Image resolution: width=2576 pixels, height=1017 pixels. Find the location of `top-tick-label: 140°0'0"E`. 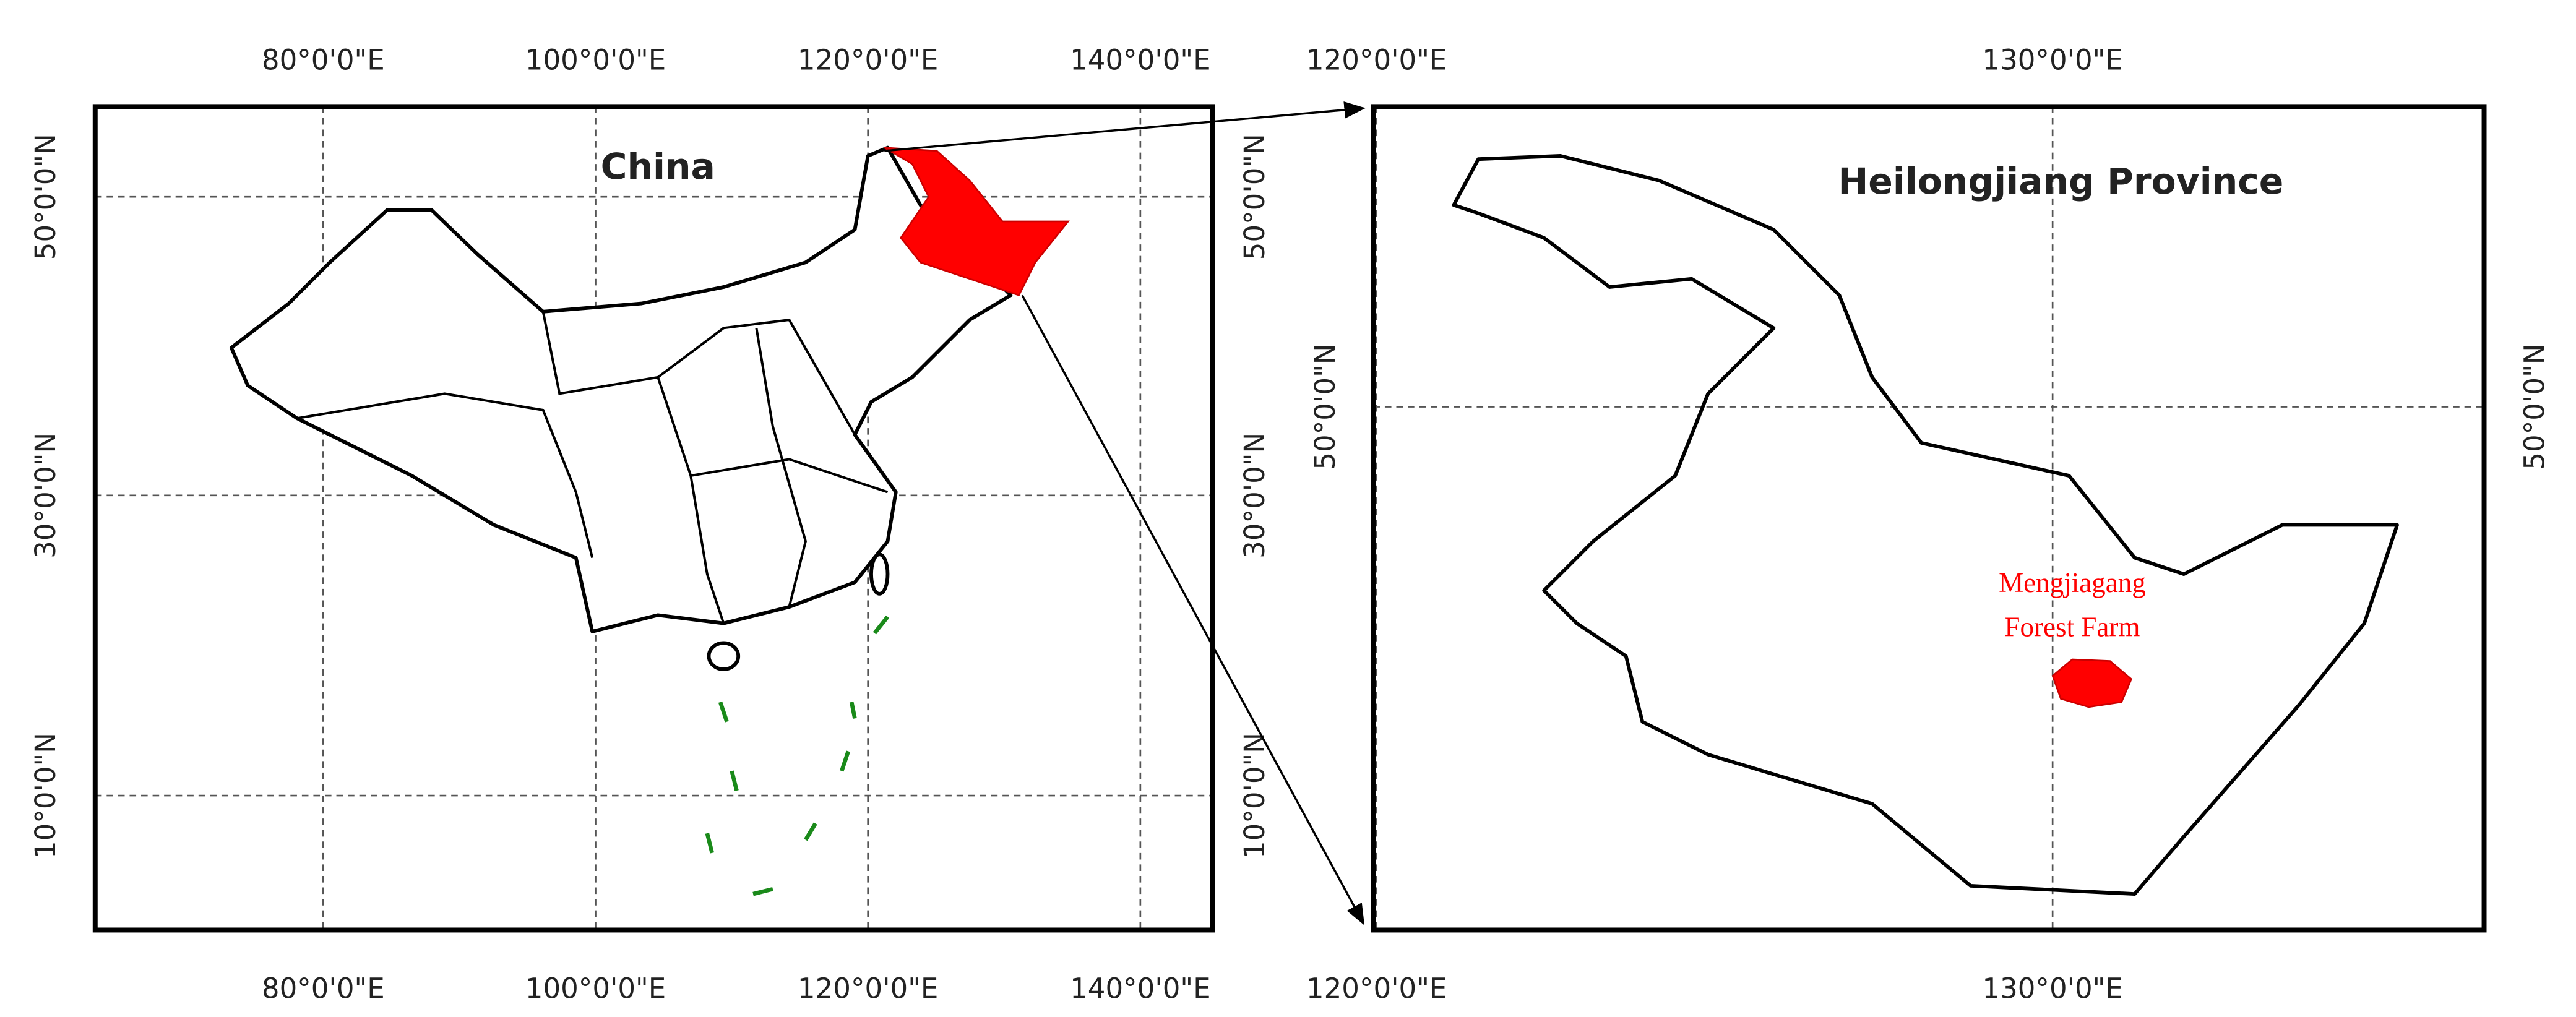

top-tick-label: 140°0'0"E is located at coordinates (1140, 60).